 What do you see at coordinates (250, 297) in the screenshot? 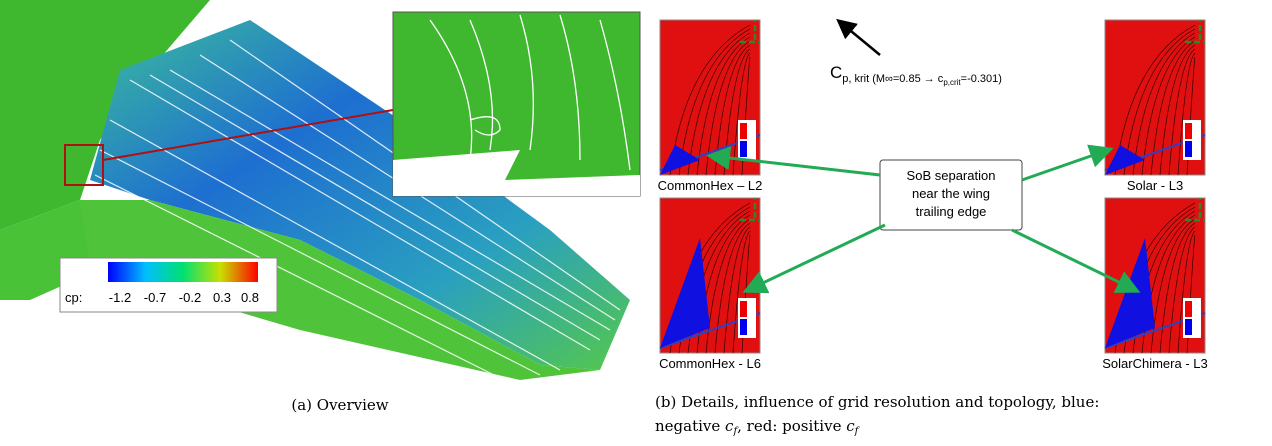
I see `colorbar-label: 0.8` at bounding box center [250, 297].